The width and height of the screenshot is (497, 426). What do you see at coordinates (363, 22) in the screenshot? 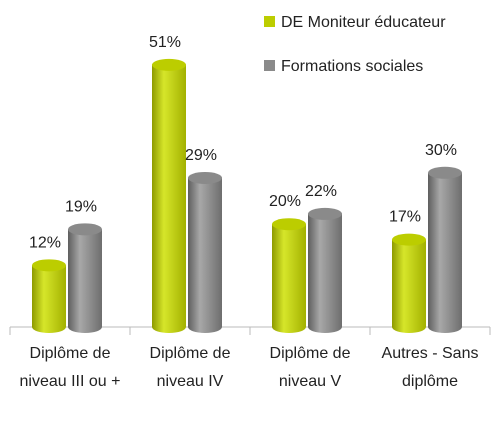
I see `legend-label: DE Moniteur éducateur` at bounding box center [363, 22].